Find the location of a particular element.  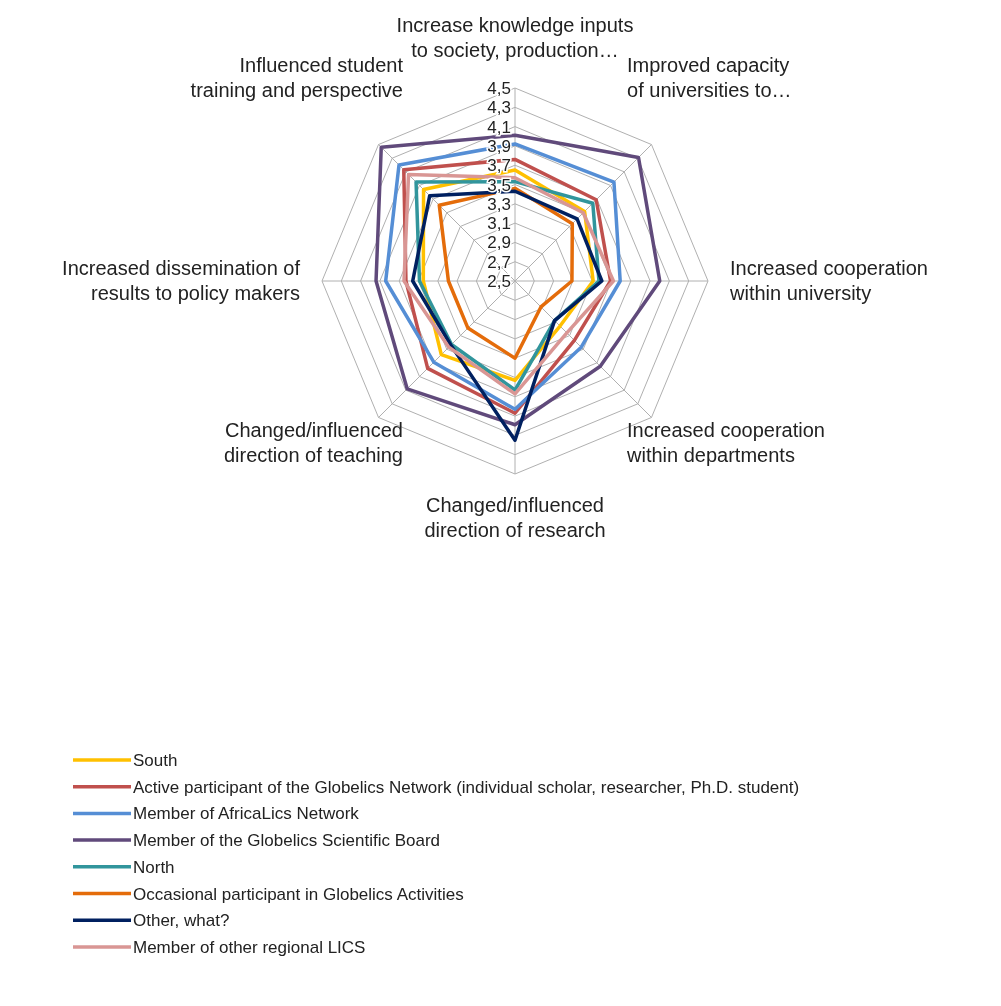

y-tick-label: 4,3 is located at coordinates (499, 108).